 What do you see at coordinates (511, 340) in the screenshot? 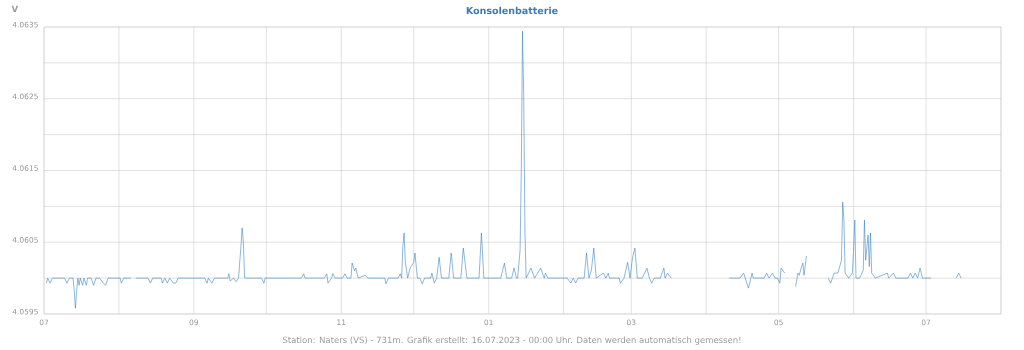
I see `text: Station: Naters (VS) - 731m. Grafik erstellt: 16.07.2023 - 00:00 Uhr. Daten werden automatisch gemessen!` at bounding box center [511, 340].